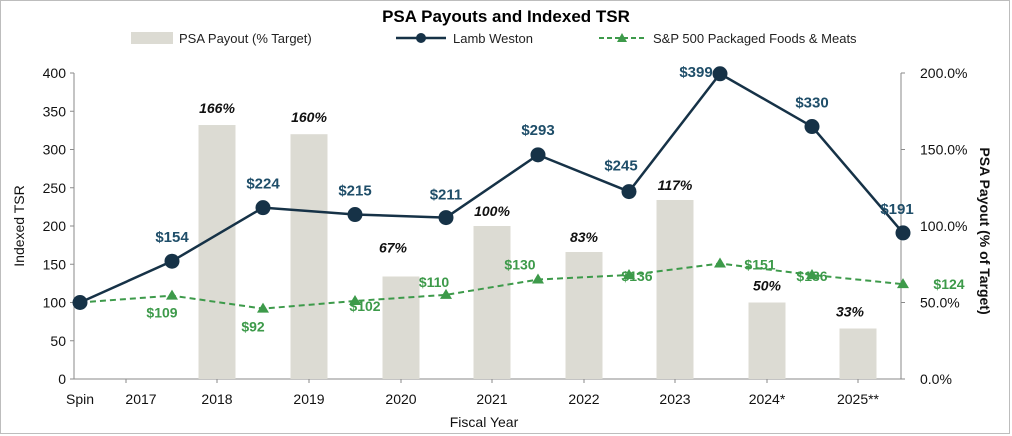 This screenshot has height=436, width=1012. I want to click on y-left-tick-label: 300, so click(55, 150).